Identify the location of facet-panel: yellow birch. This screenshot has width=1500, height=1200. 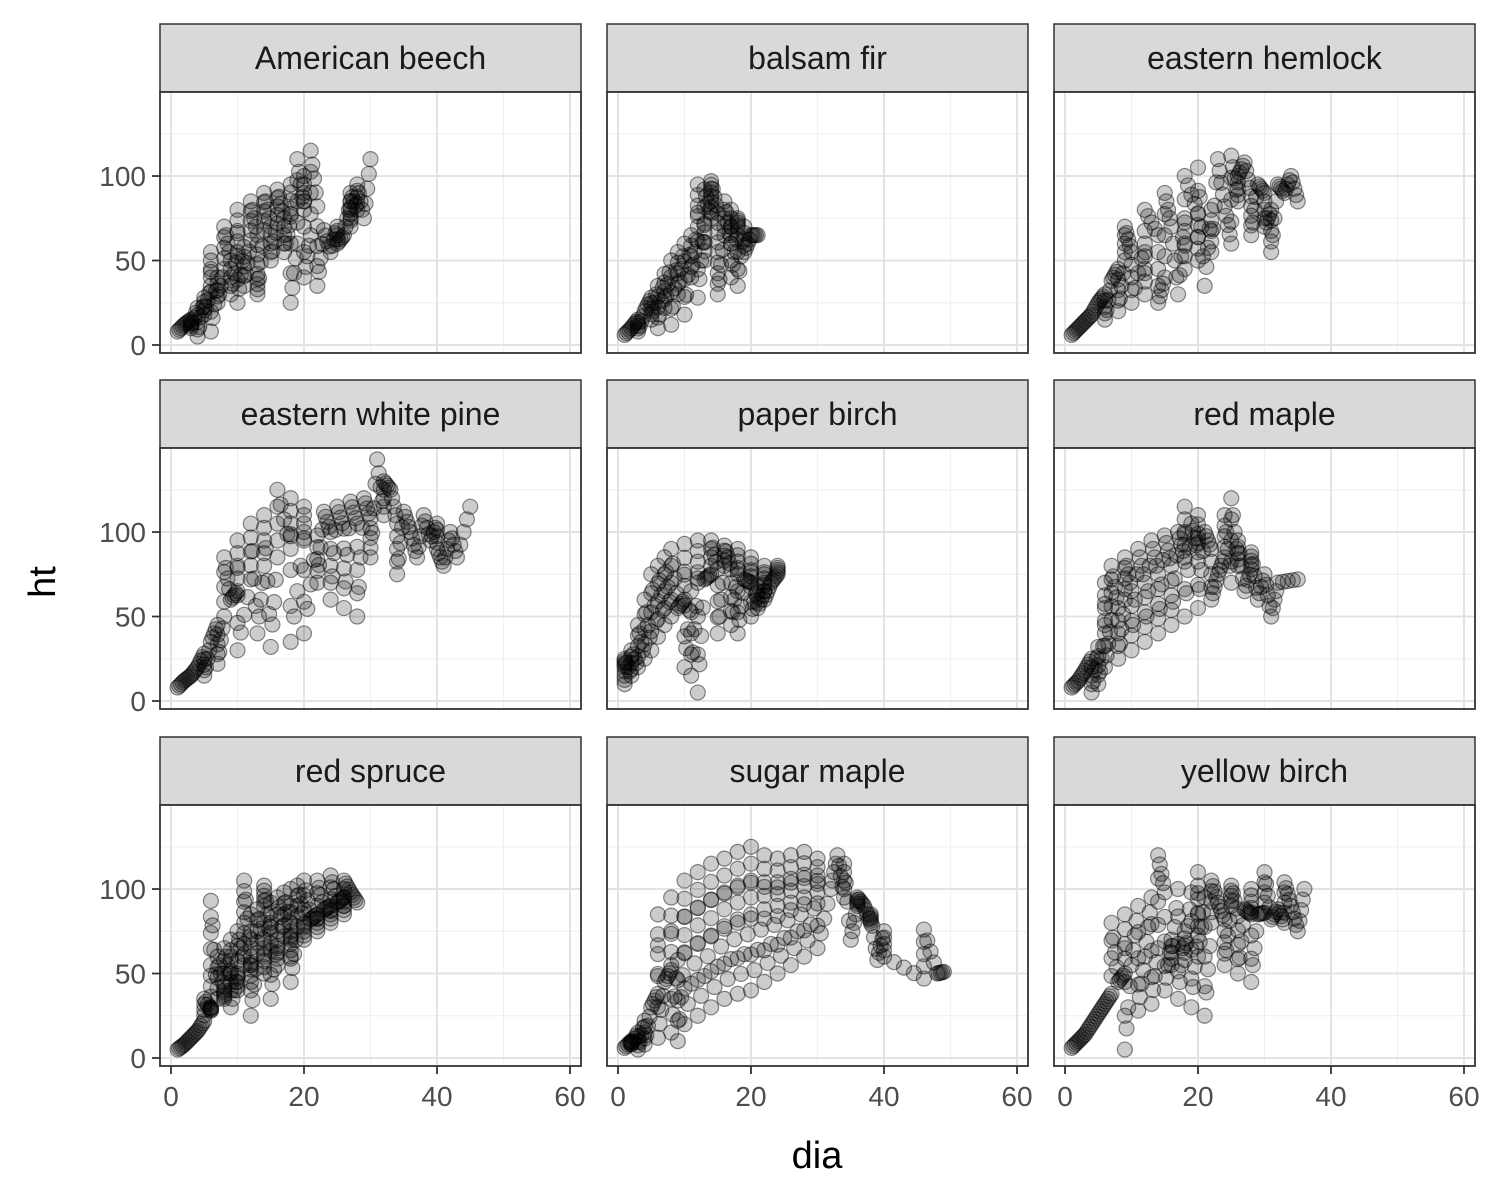
(1264, 901).